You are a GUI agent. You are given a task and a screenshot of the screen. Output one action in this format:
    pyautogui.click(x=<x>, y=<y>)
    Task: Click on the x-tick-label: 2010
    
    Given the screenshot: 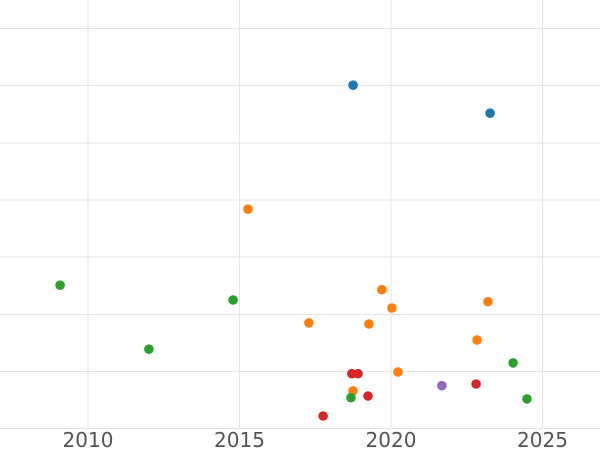 What is the action you would take?
    pyautogui.click(x=88, y=439)
    